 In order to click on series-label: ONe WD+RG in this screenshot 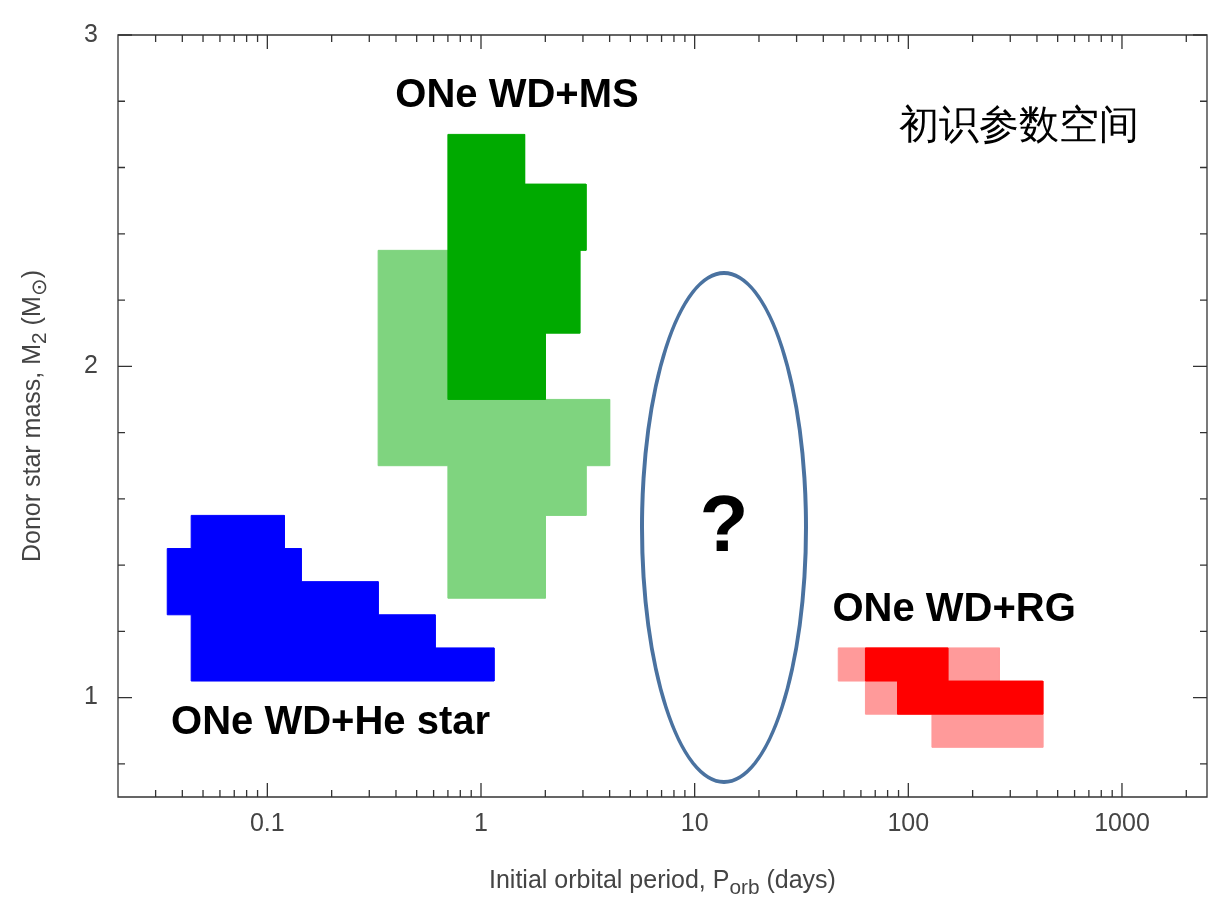, I will do `click(954, 606)`.